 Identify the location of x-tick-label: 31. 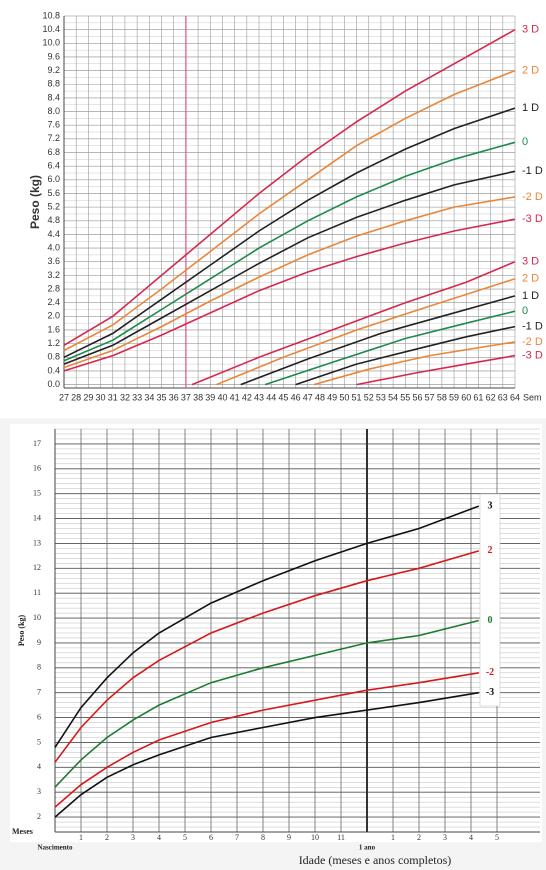
(113, 397).